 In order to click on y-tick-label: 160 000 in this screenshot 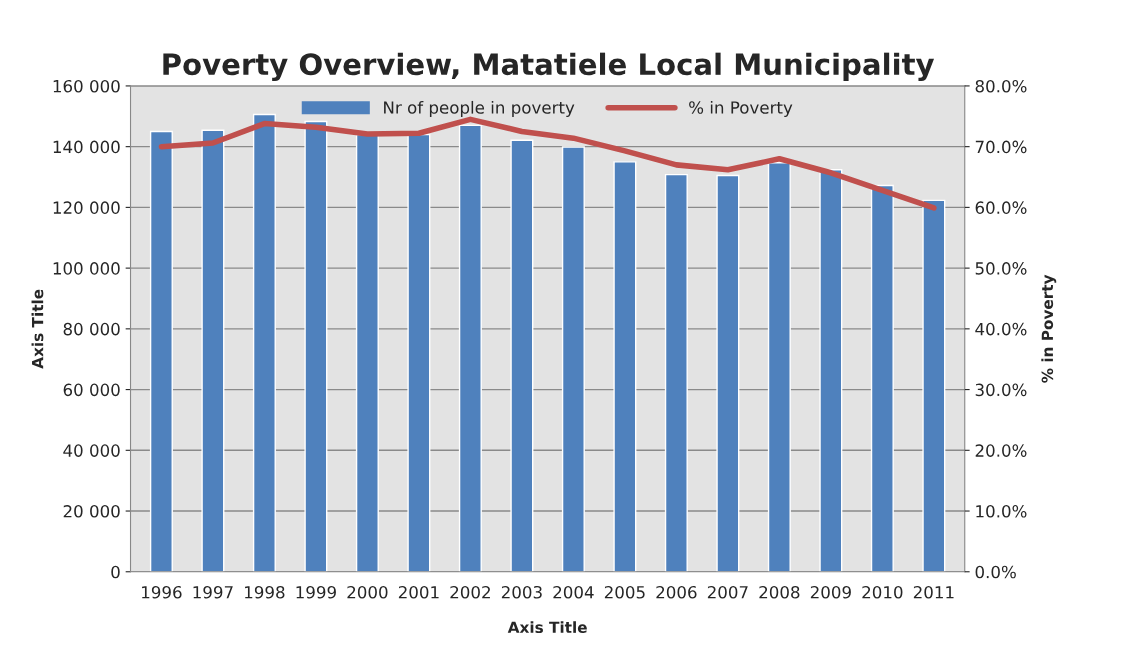, I will do `click(86, 86)`.